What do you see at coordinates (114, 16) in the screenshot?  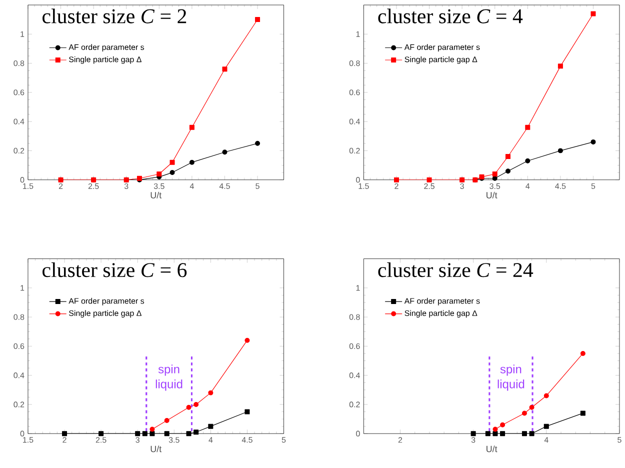 I see `chart-title: cluster size C = 2` at bounding box center [114, 16].